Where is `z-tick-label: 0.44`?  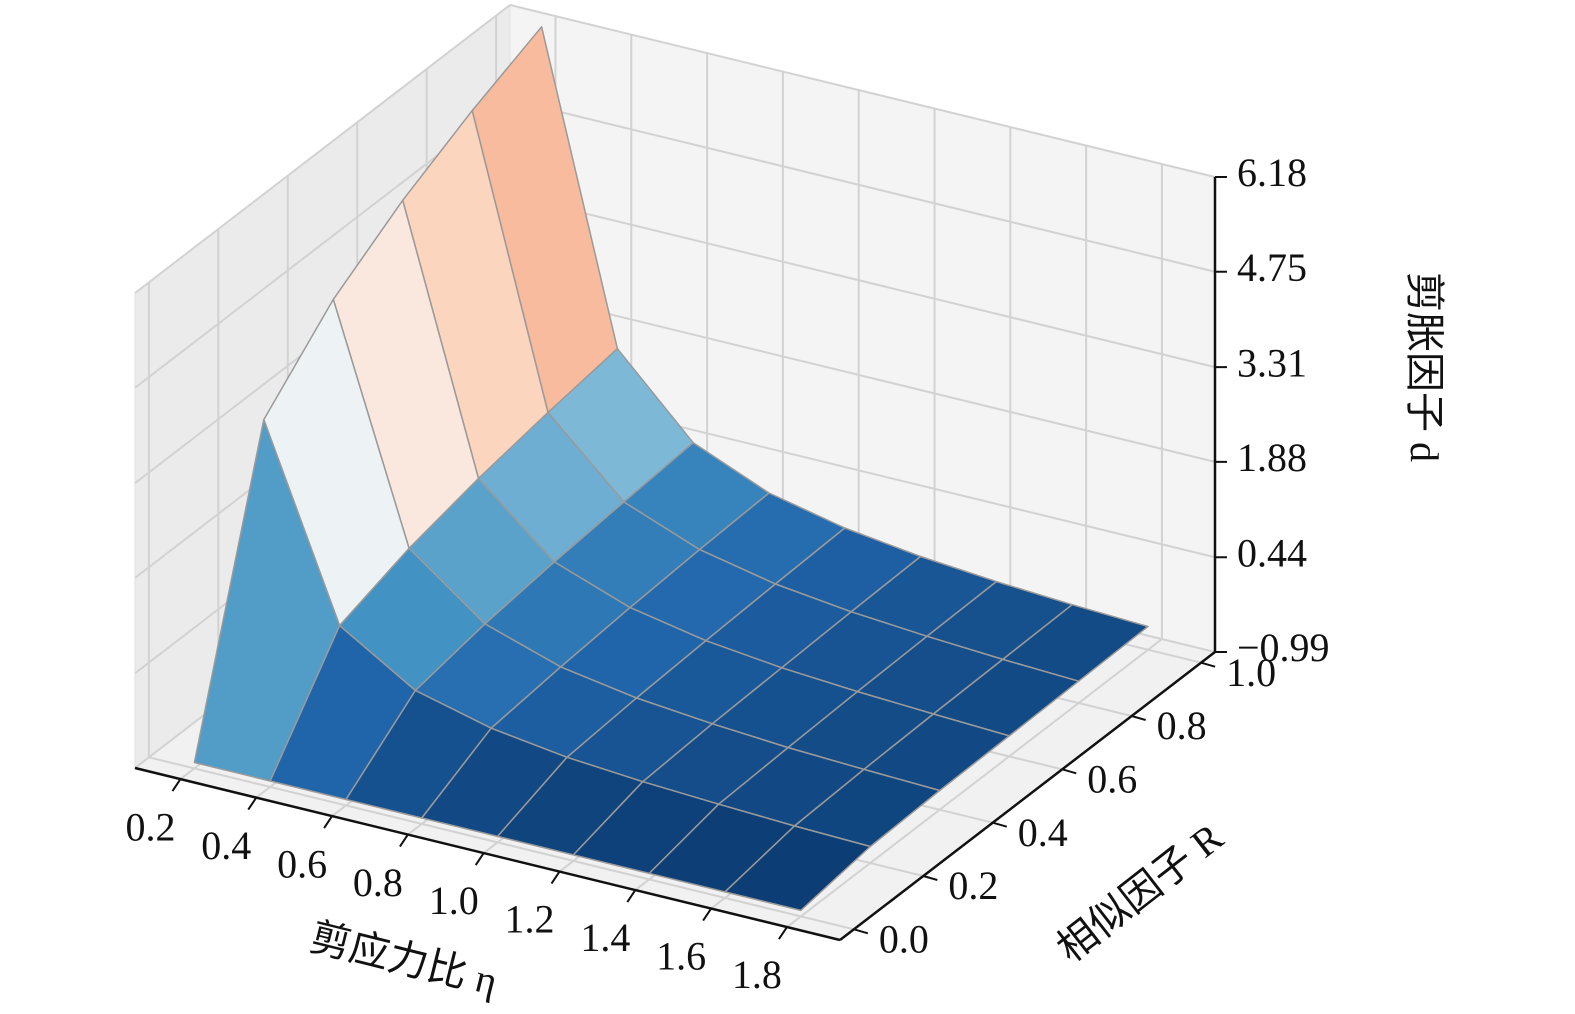 z-tick-label: 0.44 is located at coordinates (1272, 552).